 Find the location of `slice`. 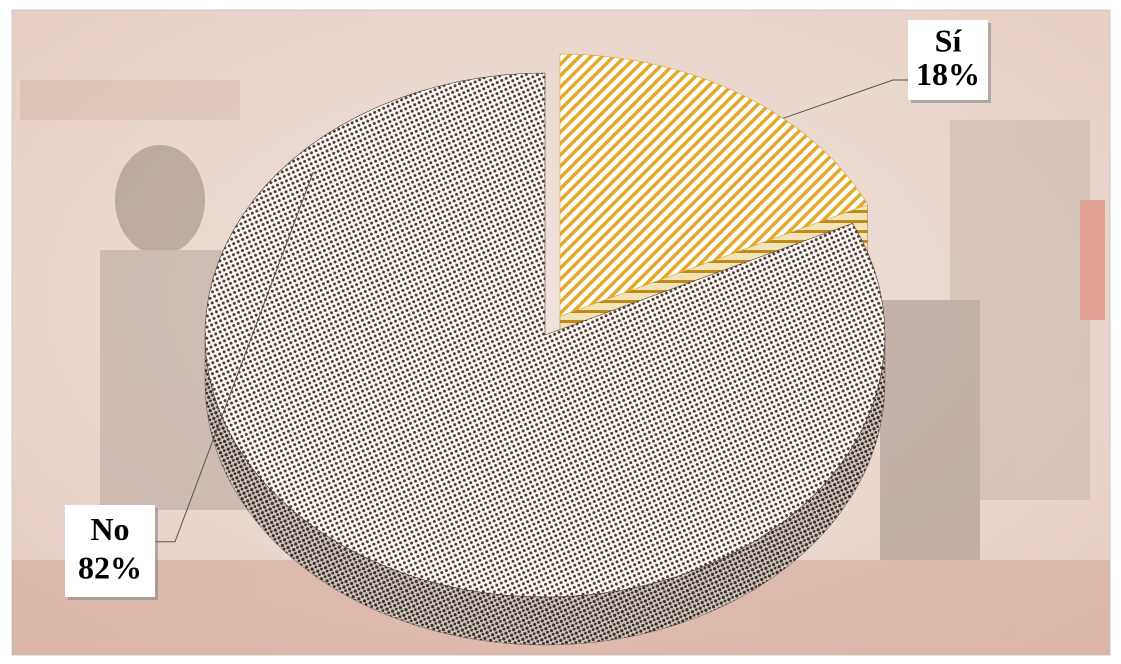

slice is located at coordinates (714, 185).